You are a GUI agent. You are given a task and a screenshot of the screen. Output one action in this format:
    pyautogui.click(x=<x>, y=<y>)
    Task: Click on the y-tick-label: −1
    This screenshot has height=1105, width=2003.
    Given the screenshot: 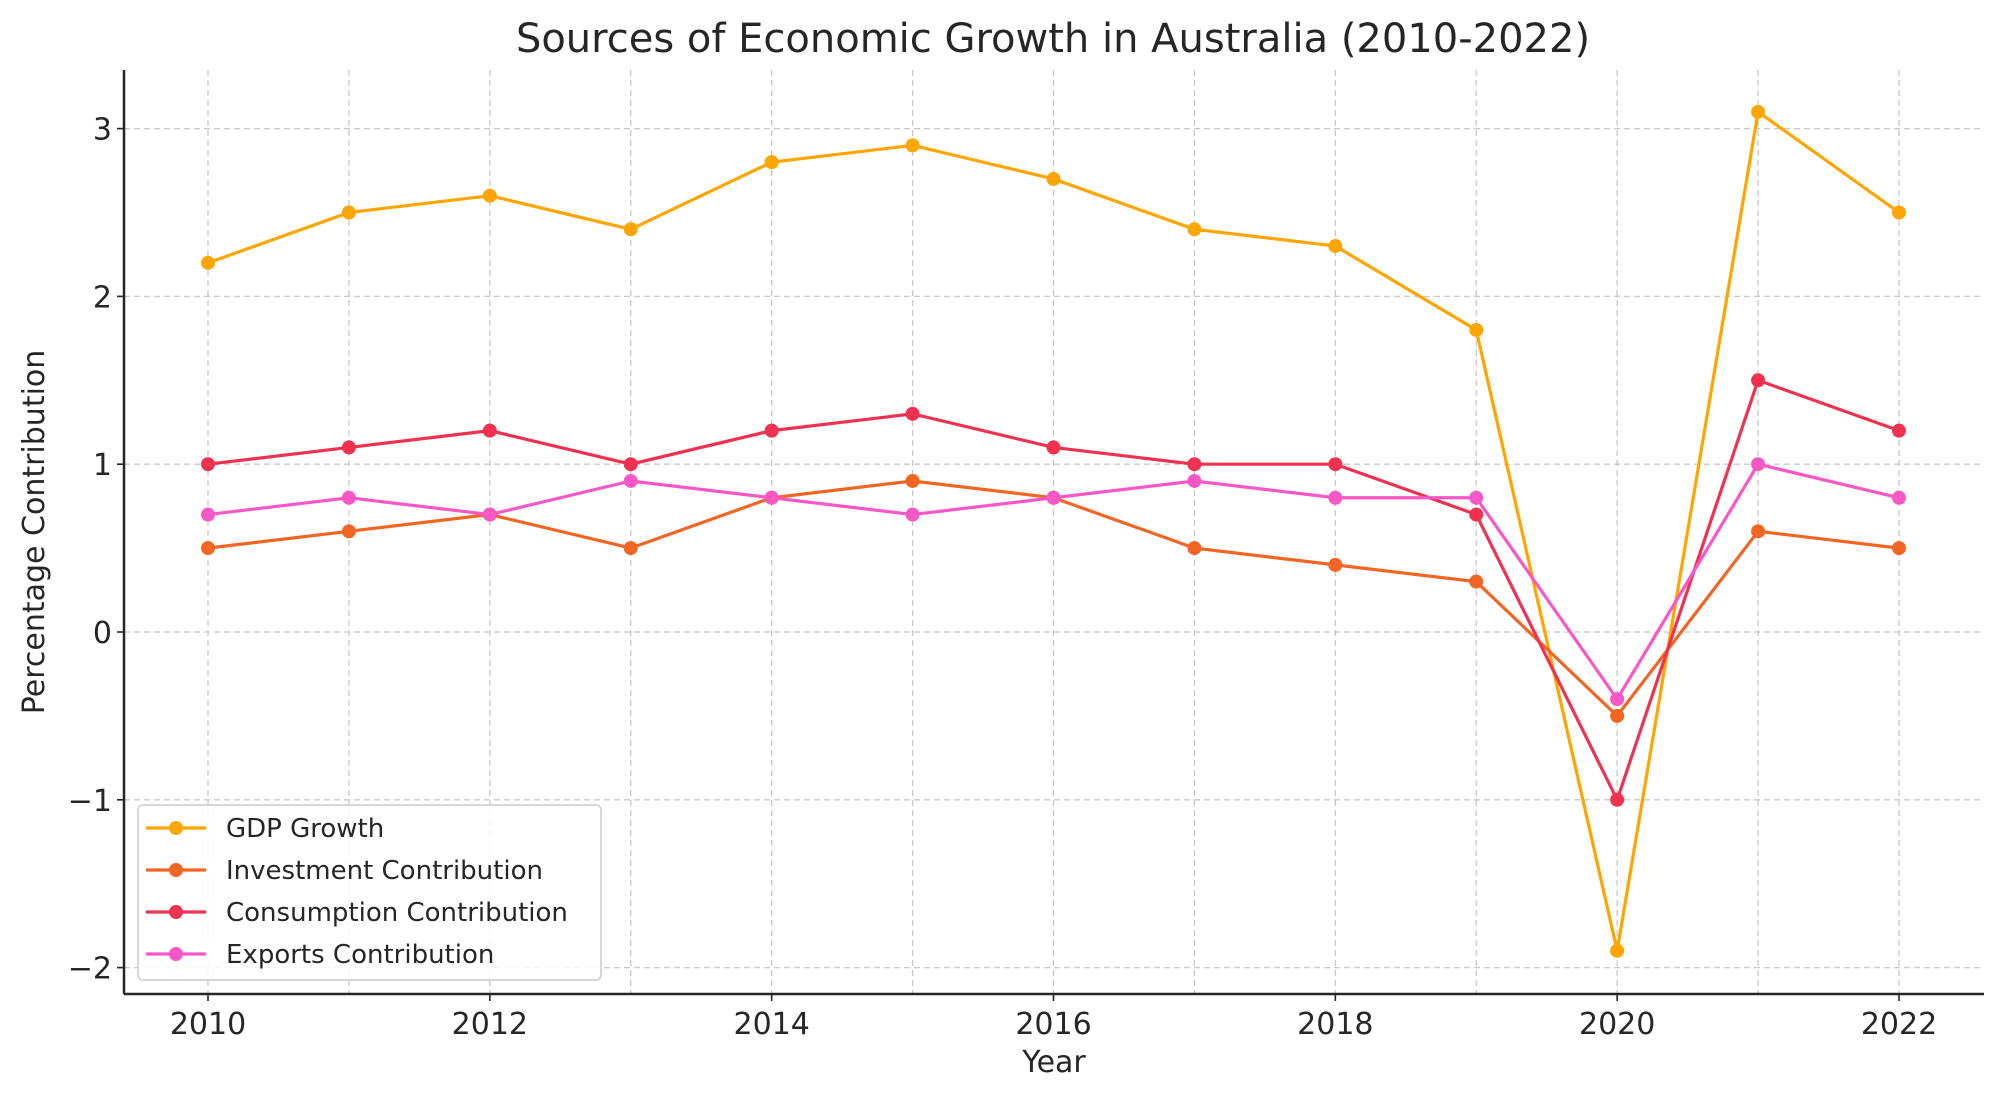 What is the action you would take?
    pyautogui.click(x=90, y=801)
    